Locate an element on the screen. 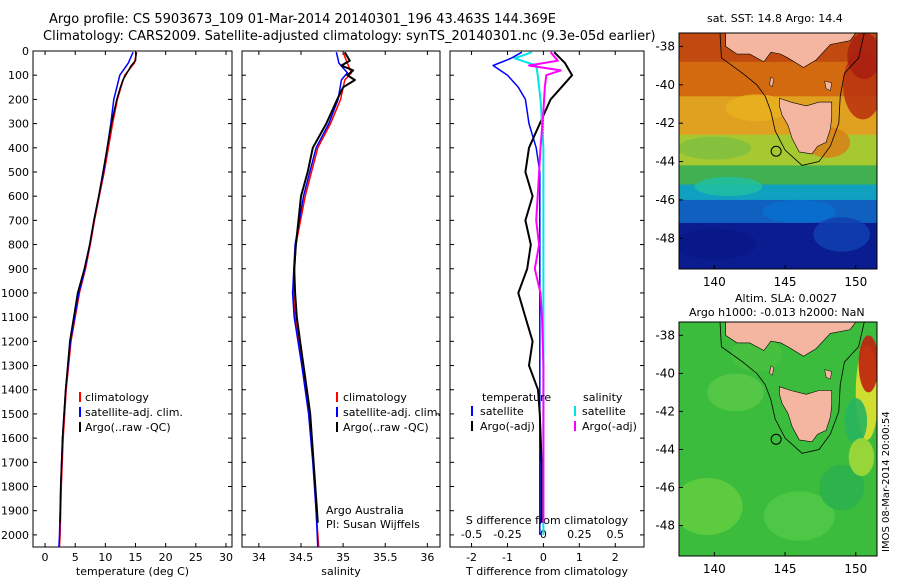  y-tick-label: 0 is located at coordinates (25, 51).